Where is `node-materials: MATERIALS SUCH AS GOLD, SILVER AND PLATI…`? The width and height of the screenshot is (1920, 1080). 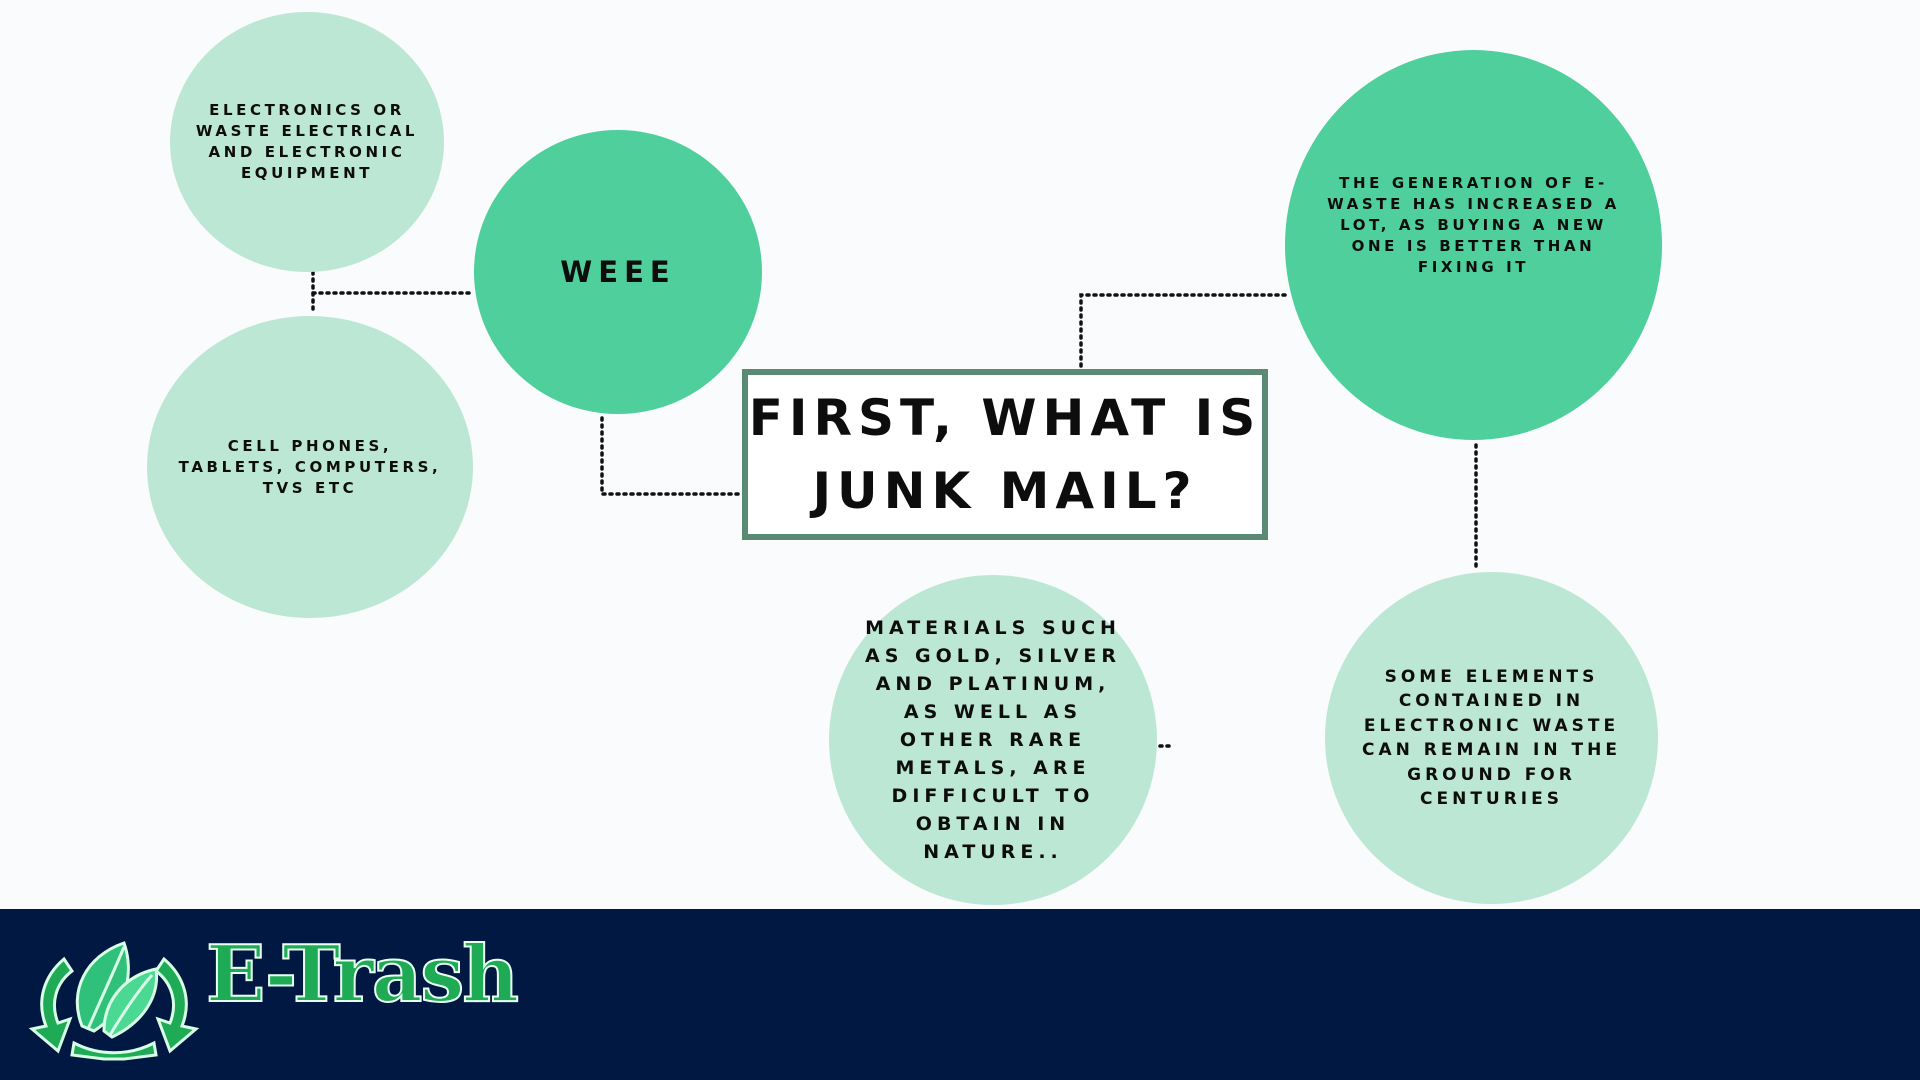
node-materials: MATERIALS SUCH AS GOLD, SILVER AND PLATI… is located at coordinates (993, 740).